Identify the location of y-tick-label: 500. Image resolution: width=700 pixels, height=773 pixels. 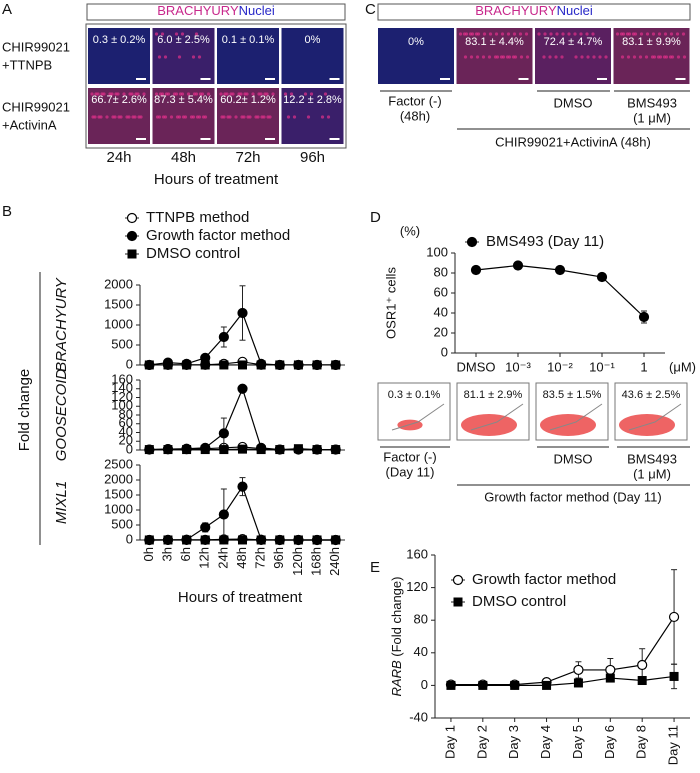
(122, 343).